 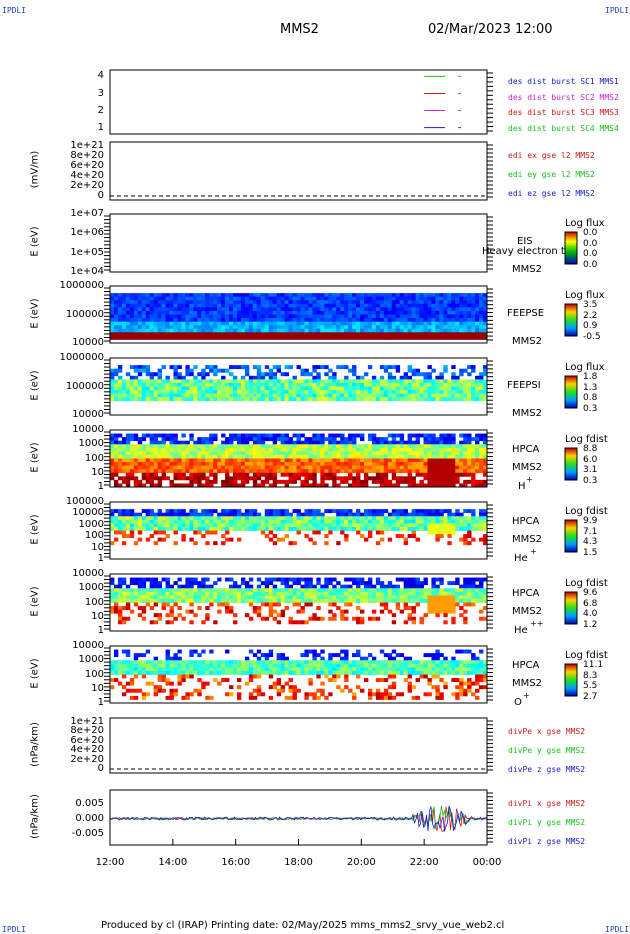 What do you see at coordinates (298, 862) in the screenshot?
I see `x-tick-label: 18:00` at bounding box center [298, 862].